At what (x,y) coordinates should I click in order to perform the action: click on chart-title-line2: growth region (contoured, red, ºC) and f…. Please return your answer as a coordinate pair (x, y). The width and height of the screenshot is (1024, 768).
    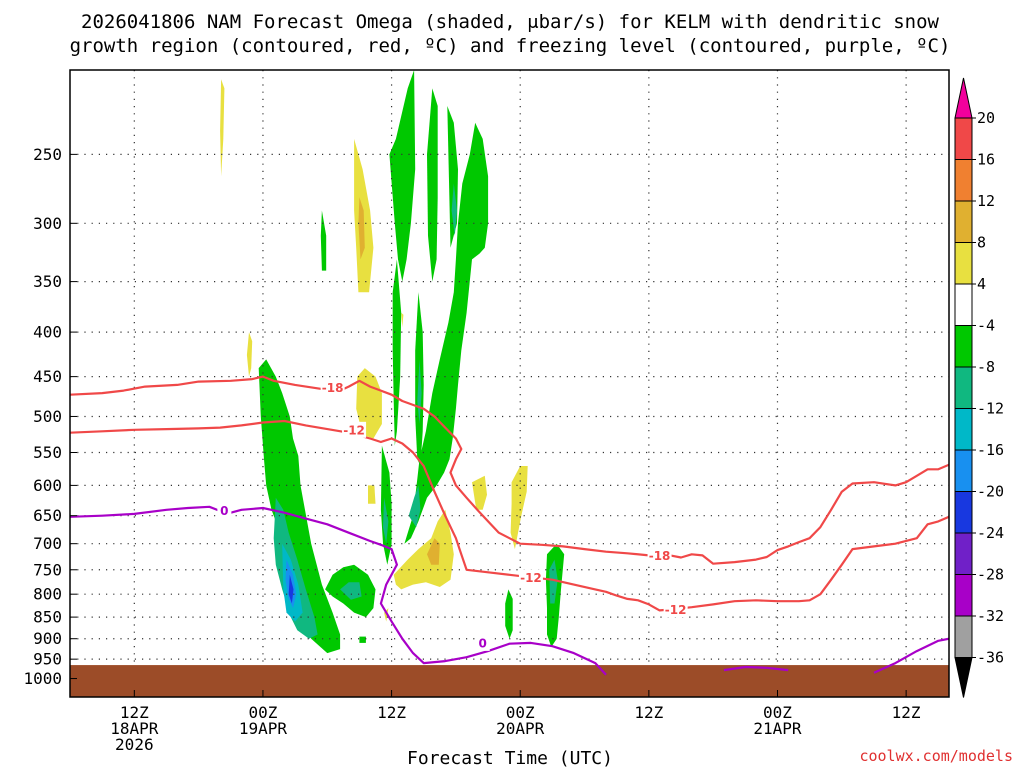
    Looking at the image, I should click on (510, 46).